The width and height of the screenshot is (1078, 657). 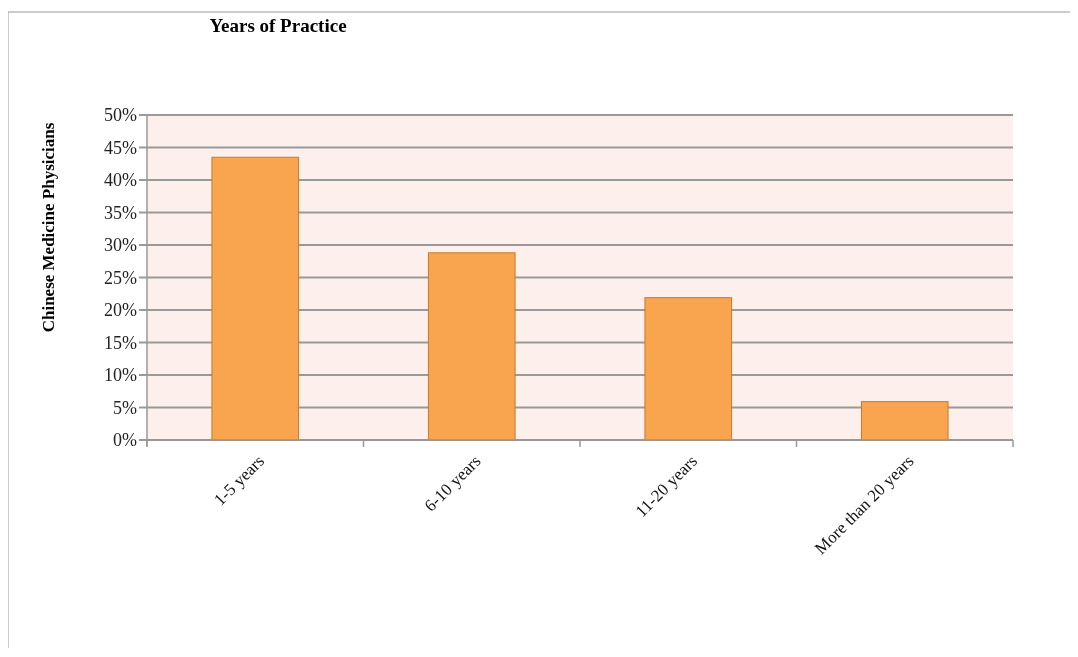 What do you see at coordinates (120, 375) in the screenshot?
I see `y-tick-label: 10%` at bounding box center [120, 375].